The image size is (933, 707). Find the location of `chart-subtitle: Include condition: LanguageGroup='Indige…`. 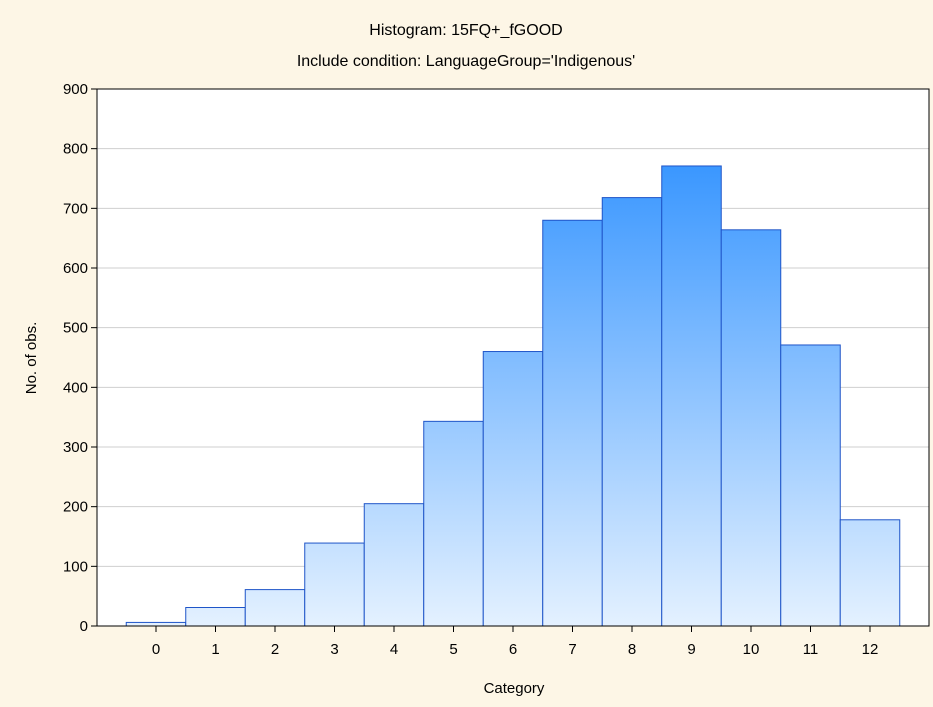

chart-subtitle: Include condition: LanguageGroup='Indige… is located at coordinates (466, 61).